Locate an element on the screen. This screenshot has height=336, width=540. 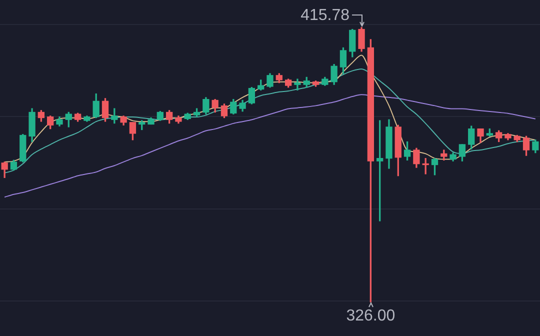
candlestick is located at coordinates (297, 84).